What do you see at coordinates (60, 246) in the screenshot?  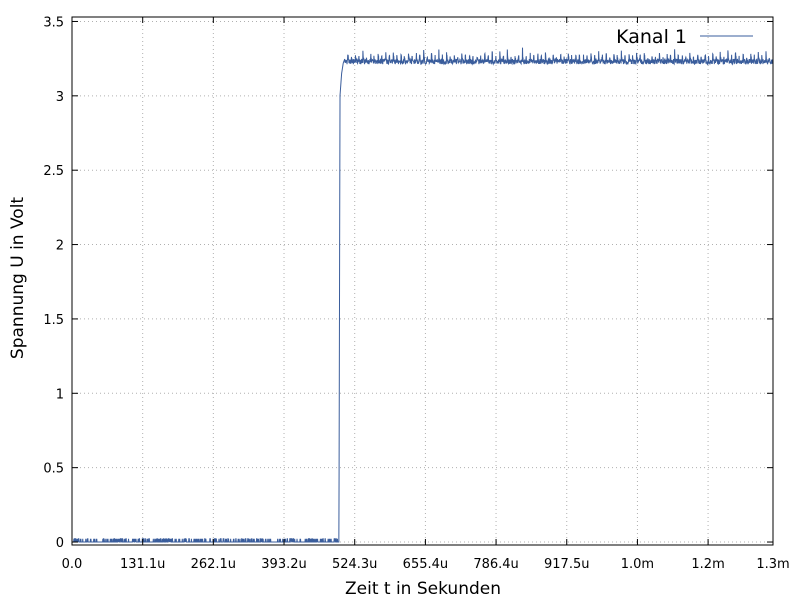 I see `y-tick-label: 2` at bounding box center [60, 246].